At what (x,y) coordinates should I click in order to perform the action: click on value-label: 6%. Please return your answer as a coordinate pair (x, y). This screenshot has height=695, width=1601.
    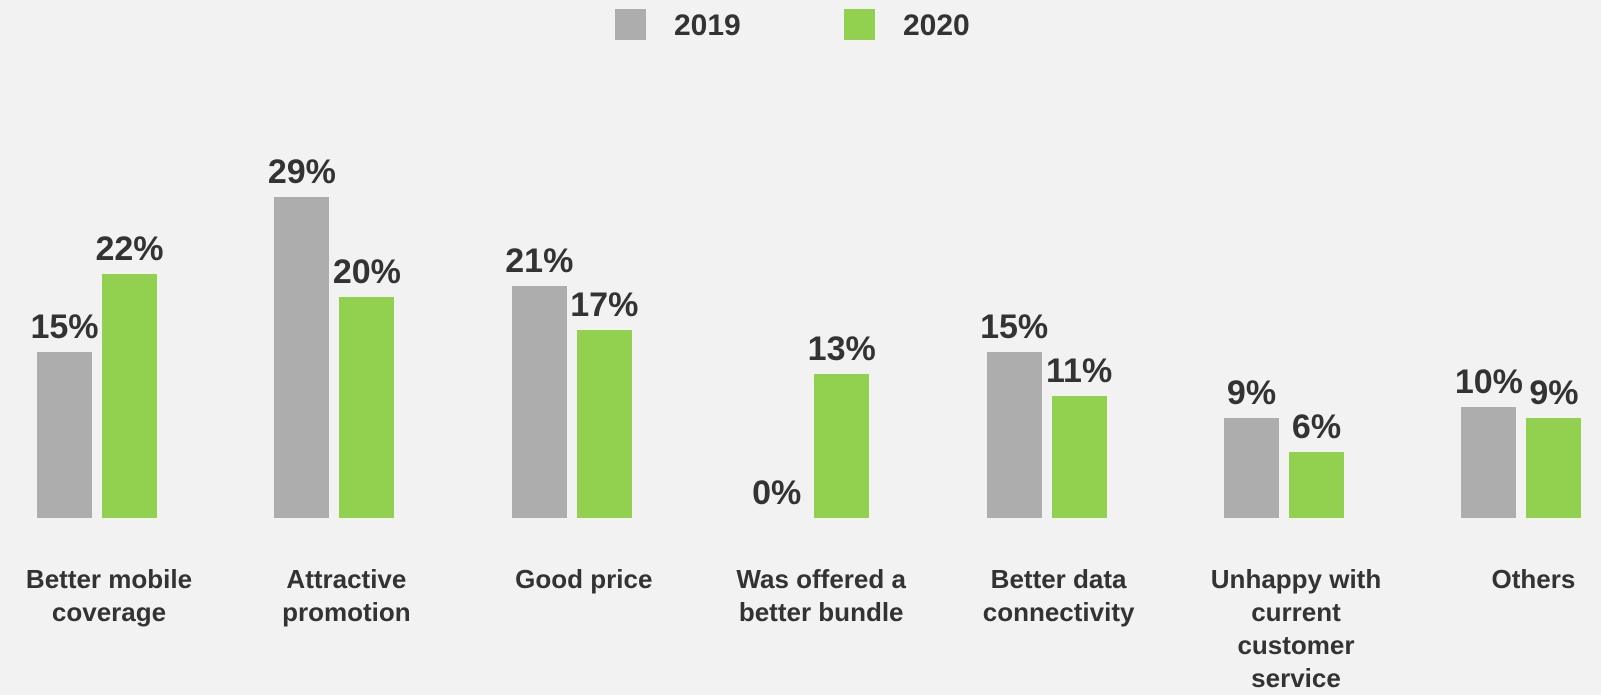
    Looking at the image, I should click on (1316, 426).